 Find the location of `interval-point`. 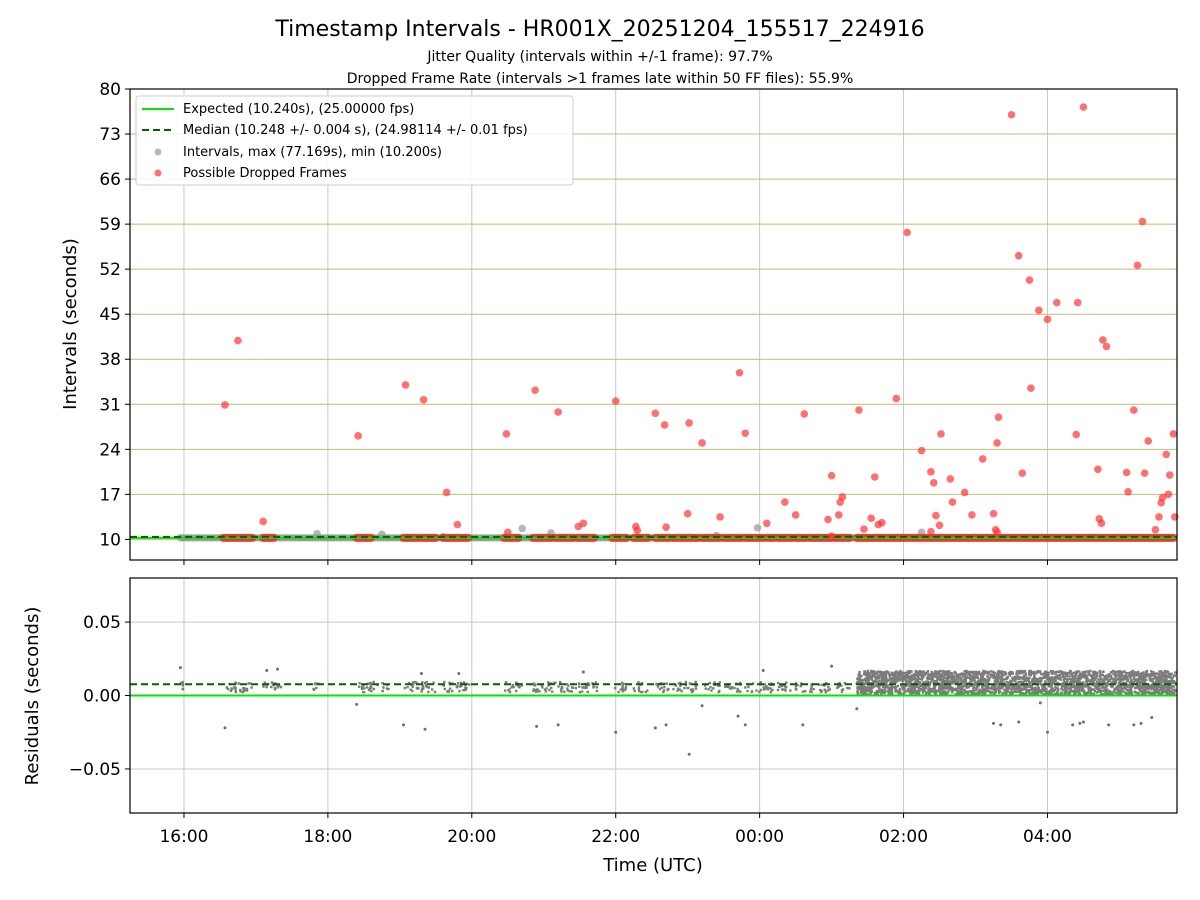

interval-point is located at coordinates (522, 528).